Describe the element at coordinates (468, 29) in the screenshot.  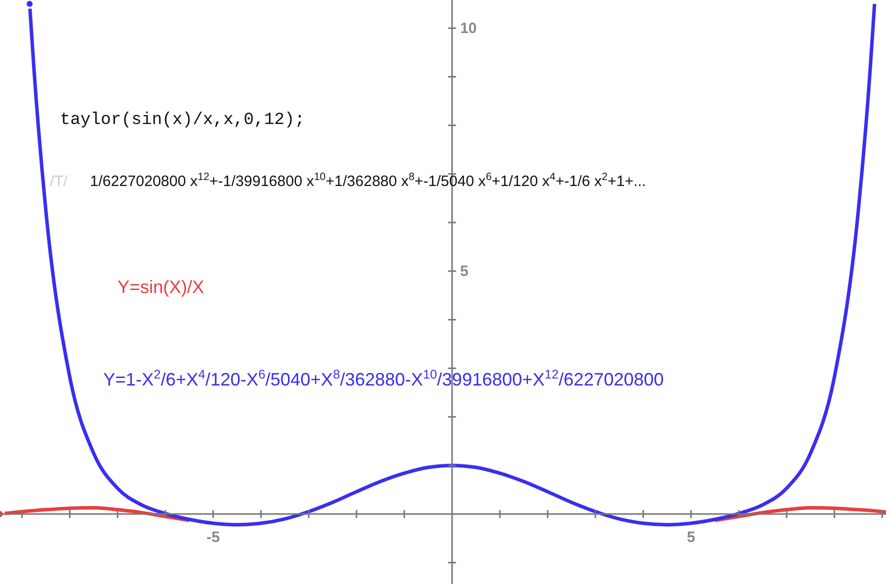
I see `y-tick-label: 10` at that location.